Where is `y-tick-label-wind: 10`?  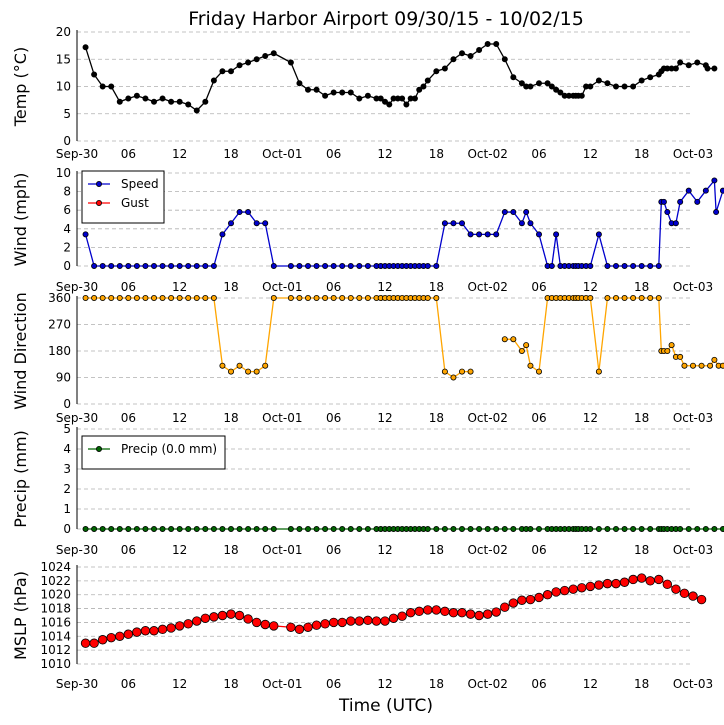
y-tick-label-wind: 10 is located at coordinates (63, 173).